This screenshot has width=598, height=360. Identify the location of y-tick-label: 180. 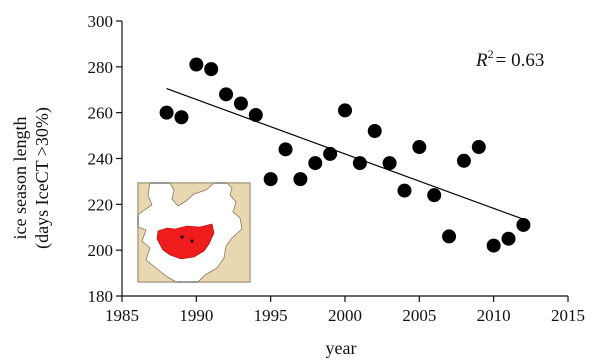
(101, 296).